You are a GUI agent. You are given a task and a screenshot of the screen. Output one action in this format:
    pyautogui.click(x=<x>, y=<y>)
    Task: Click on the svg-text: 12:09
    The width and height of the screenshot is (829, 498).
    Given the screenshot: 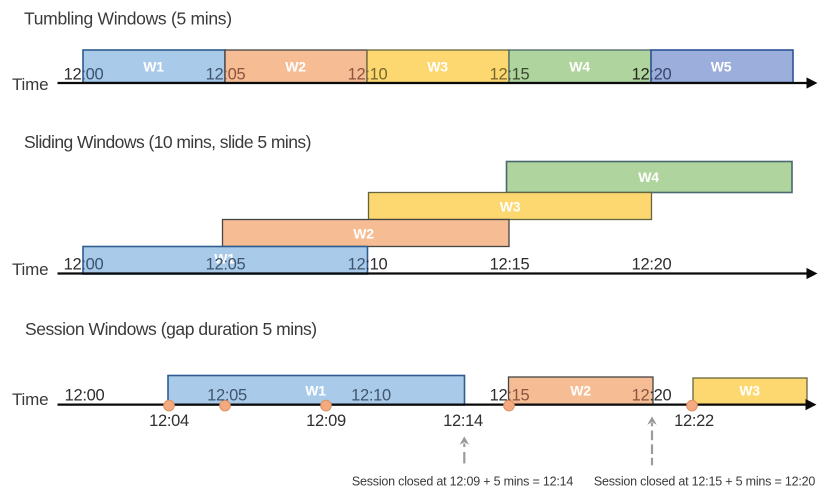 What is the action you would take?
    pyautogui.click(x=326, y=421)
    